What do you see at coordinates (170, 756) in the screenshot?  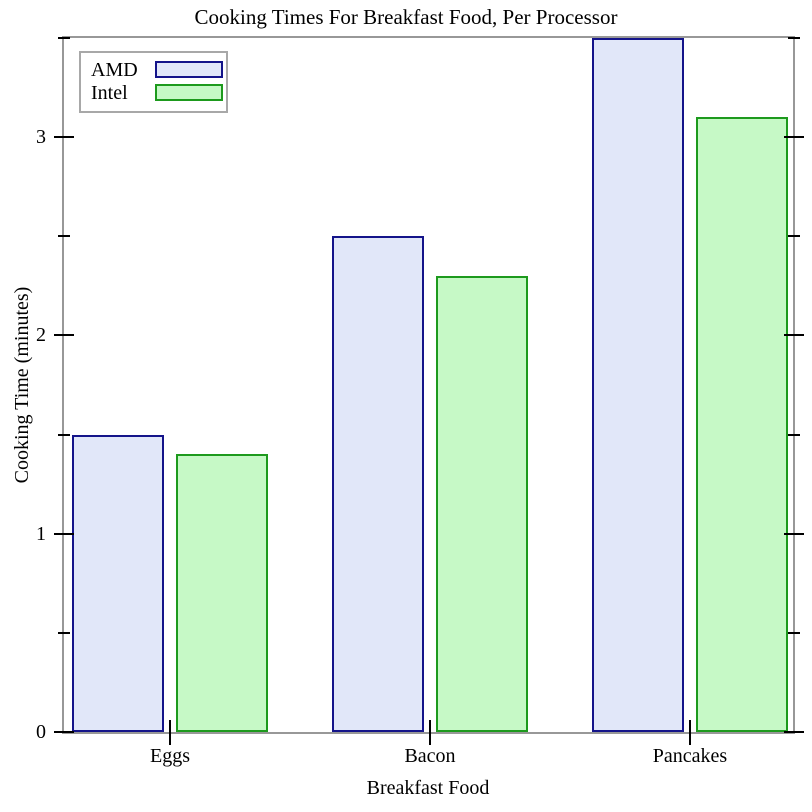 I see `x-category-label-eggs: Eggs` at bounding box center [170, 756].